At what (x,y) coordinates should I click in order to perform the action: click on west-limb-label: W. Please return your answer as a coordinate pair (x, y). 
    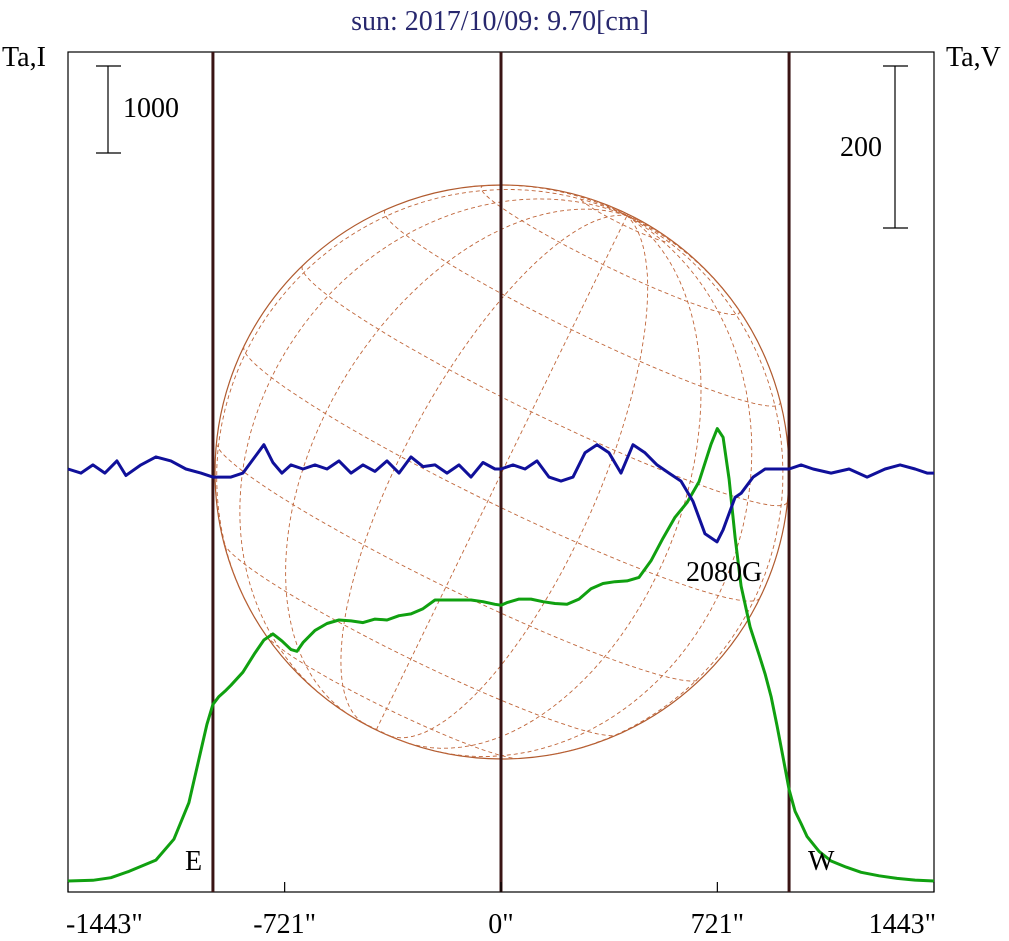
    Looking at the image, I should click on (821, 861).